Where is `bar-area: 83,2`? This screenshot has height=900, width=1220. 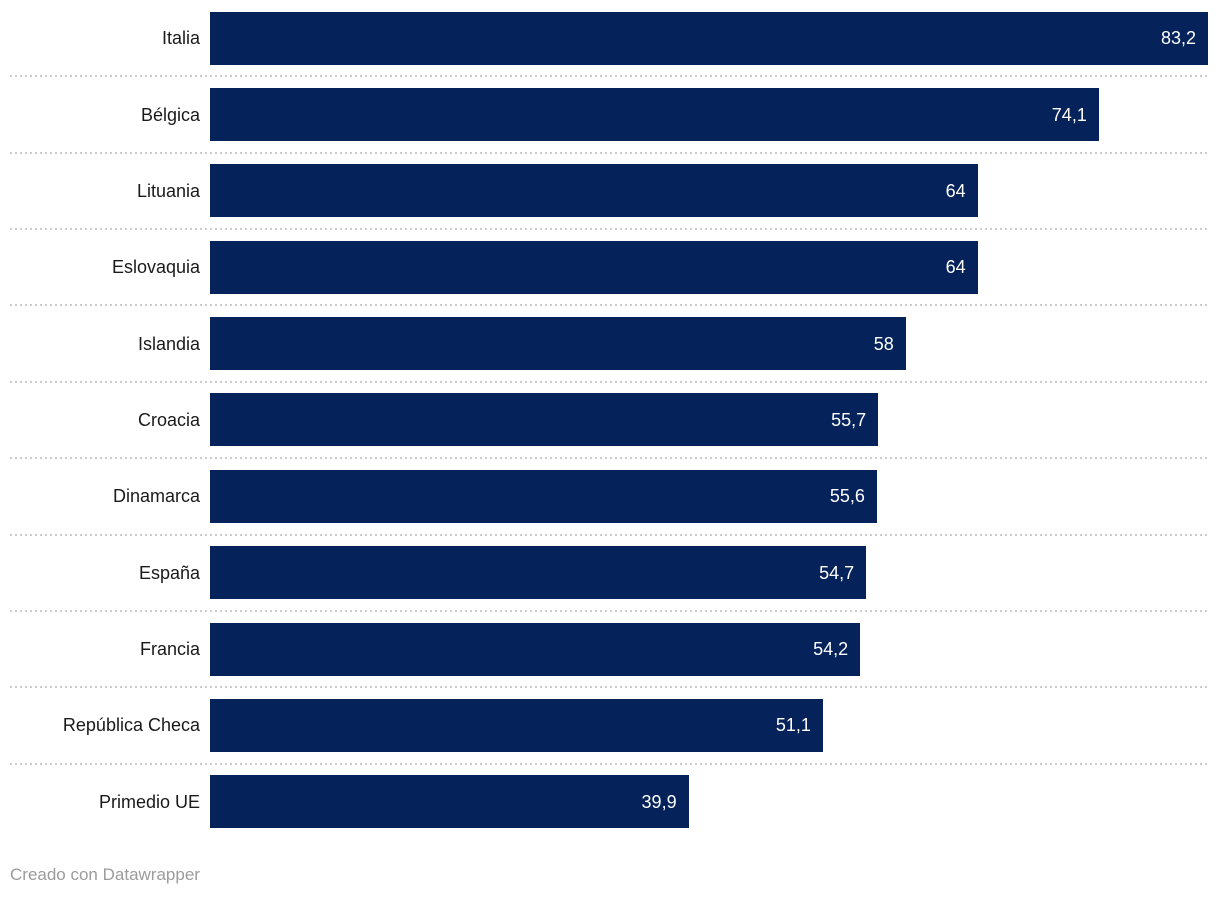
bar-area: 83,2 is located at coordinates (709, 38).